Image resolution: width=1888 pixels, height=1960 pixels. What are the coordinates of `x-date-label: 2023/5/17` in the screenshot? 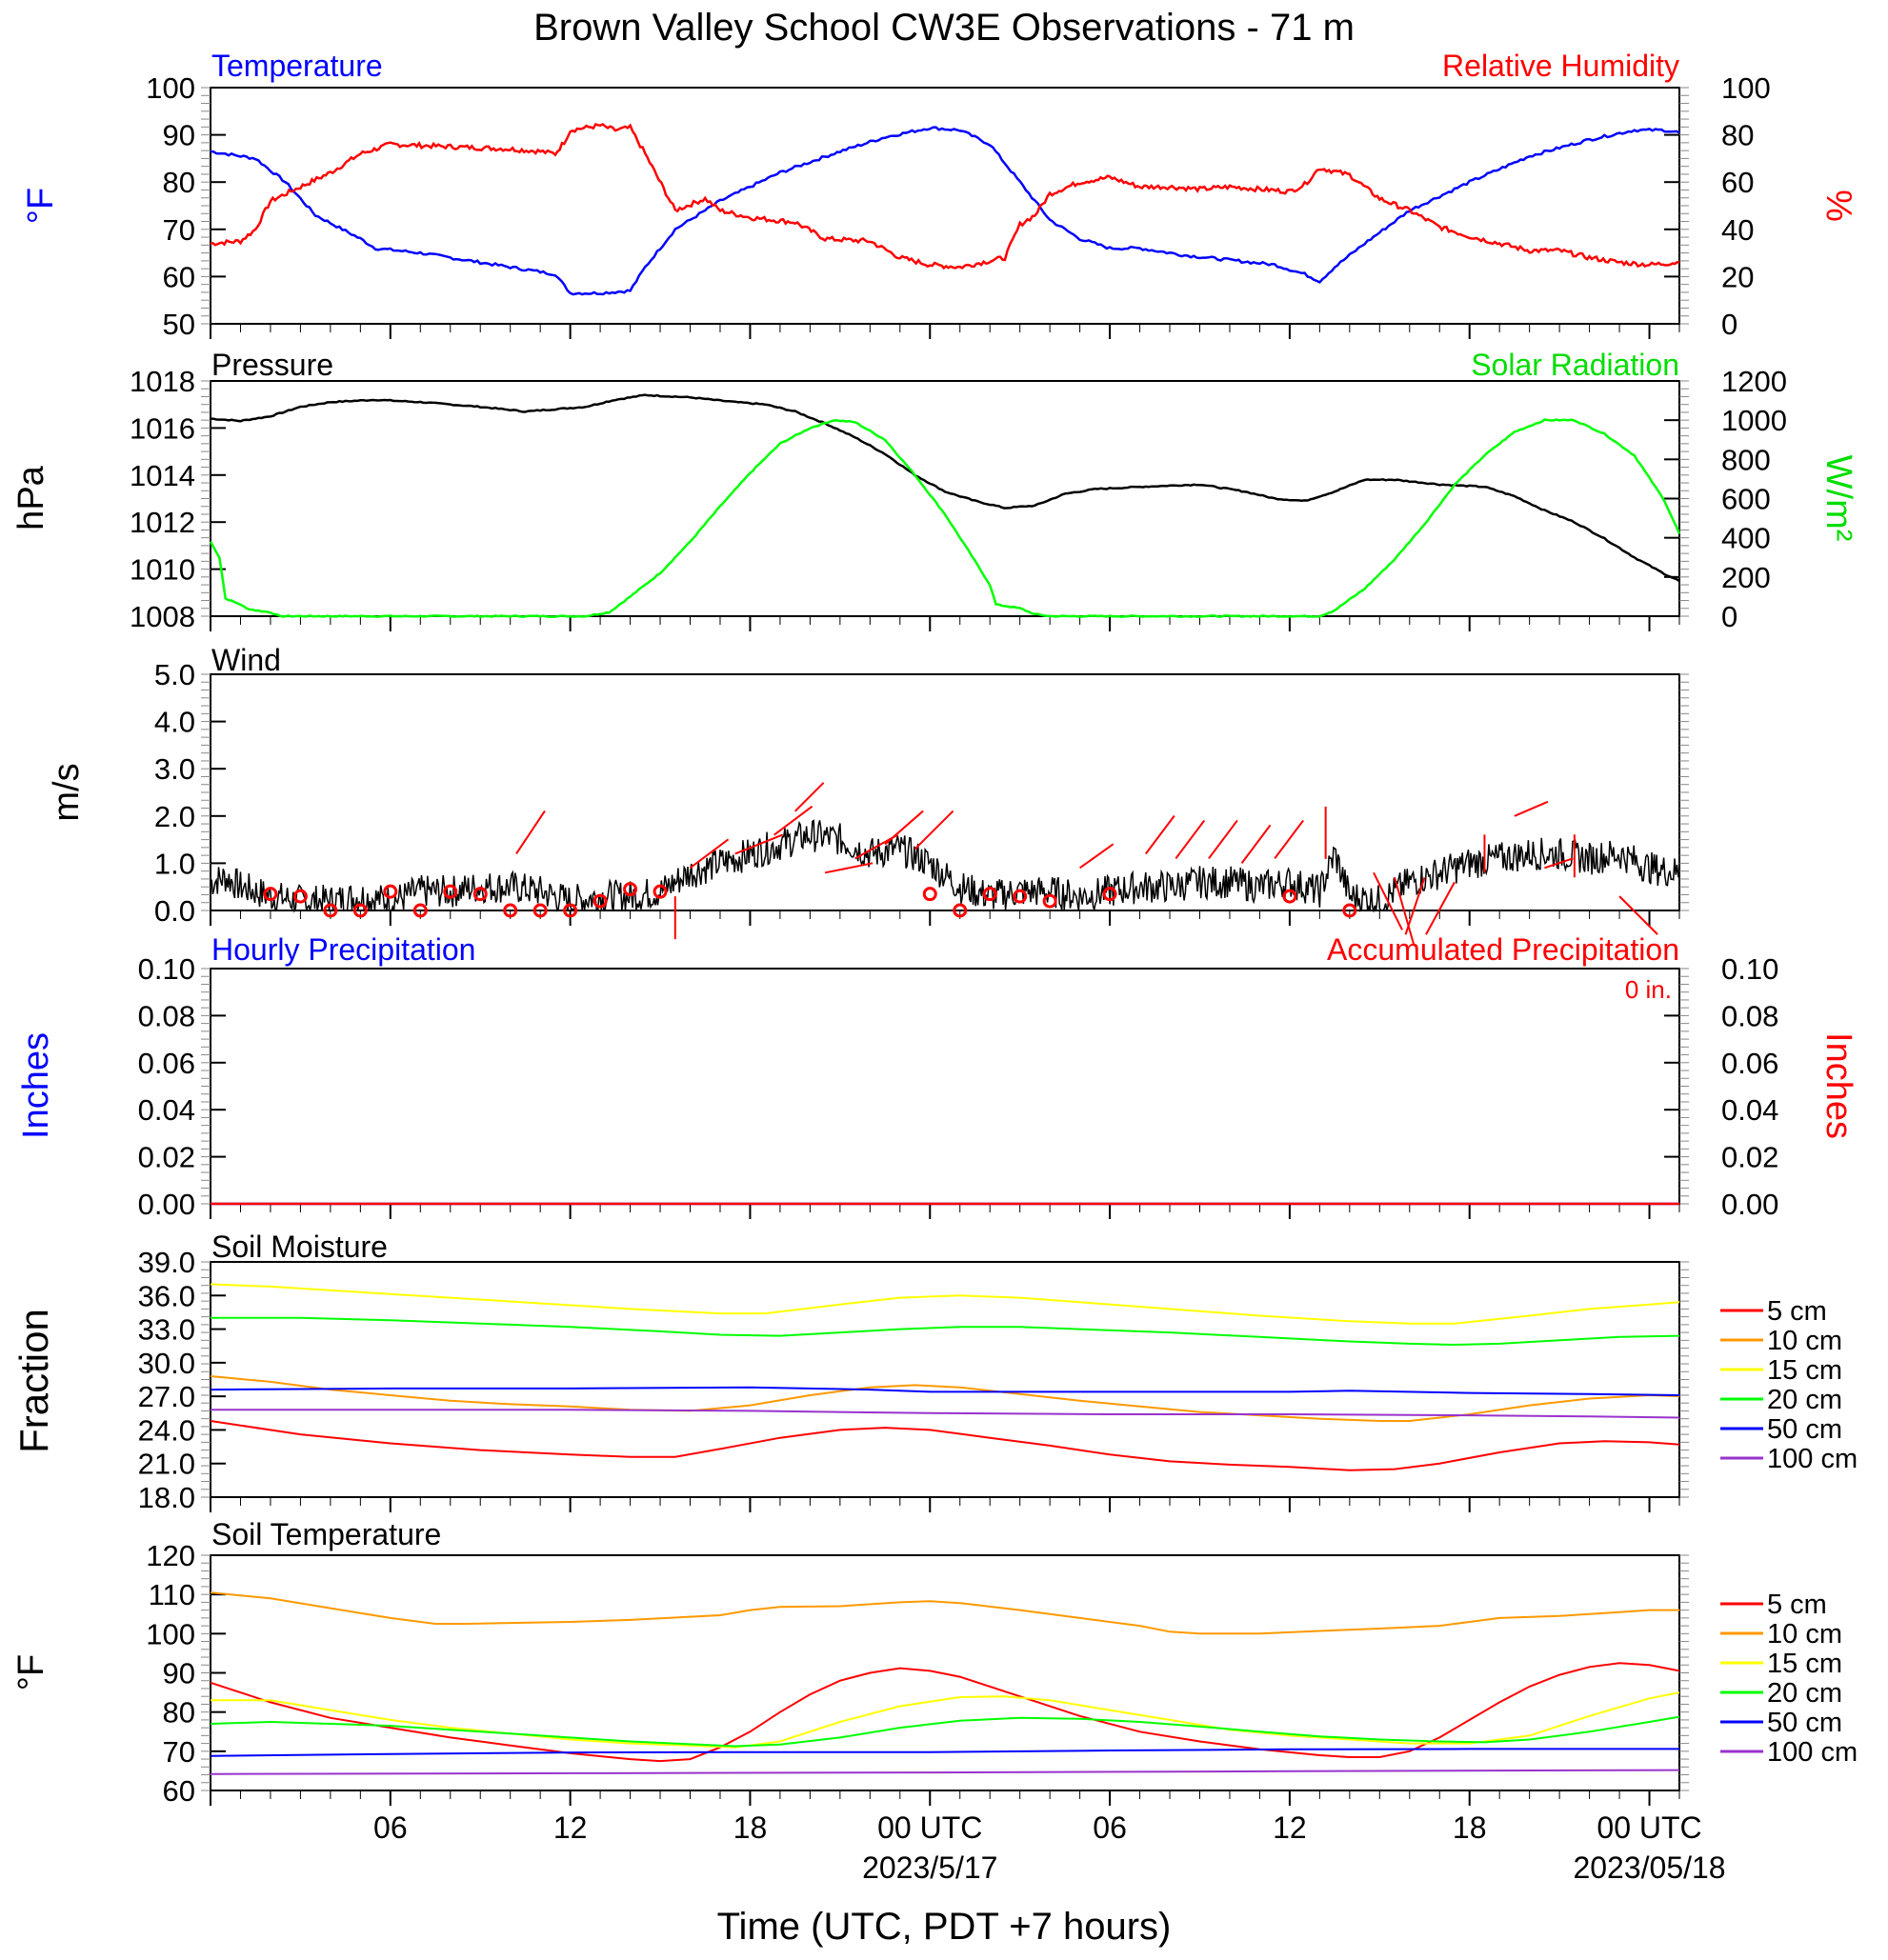 It's located at (929, 1867).